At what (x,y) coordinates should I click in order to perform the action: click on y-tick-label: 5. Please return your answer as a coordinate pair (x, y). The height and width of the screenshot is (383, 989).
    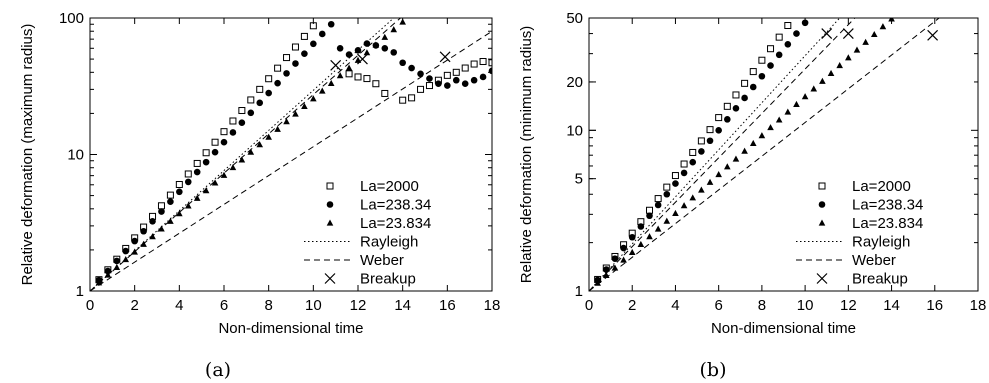
    Looking at the image, I should click on (579, 179).